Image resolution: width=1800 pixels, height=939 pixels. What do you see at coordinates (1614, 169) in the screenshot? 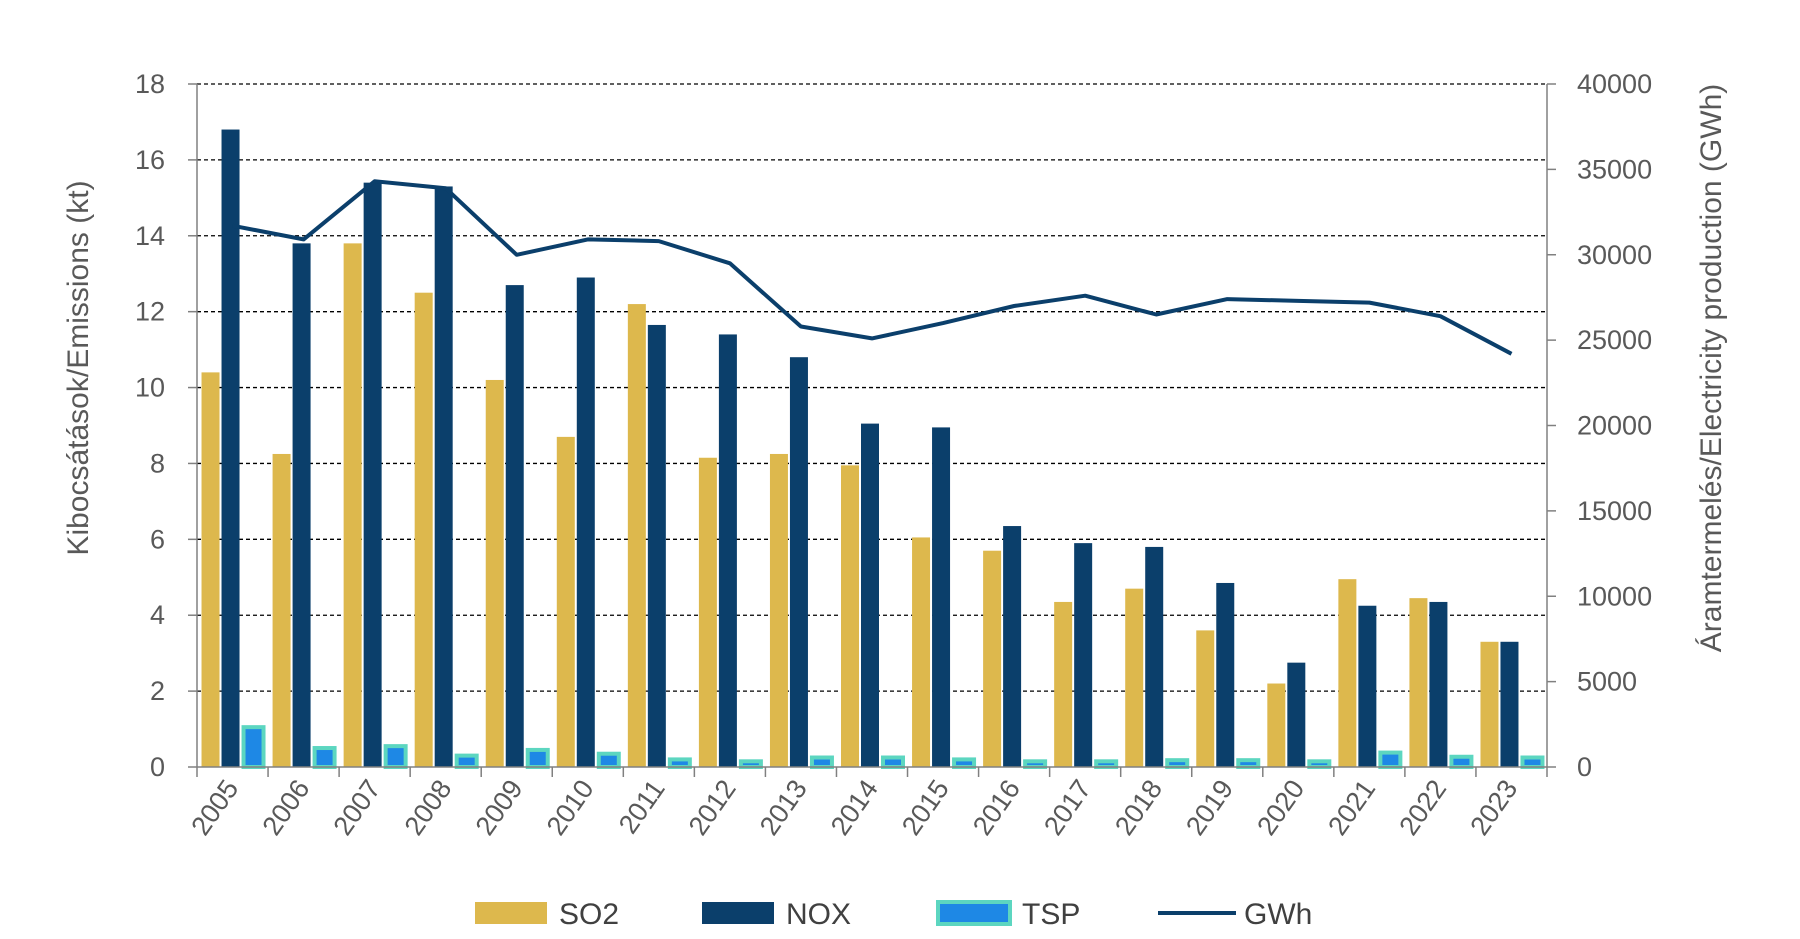
I see `right-tick-label: 35000` at bounding box center [1614, 169].